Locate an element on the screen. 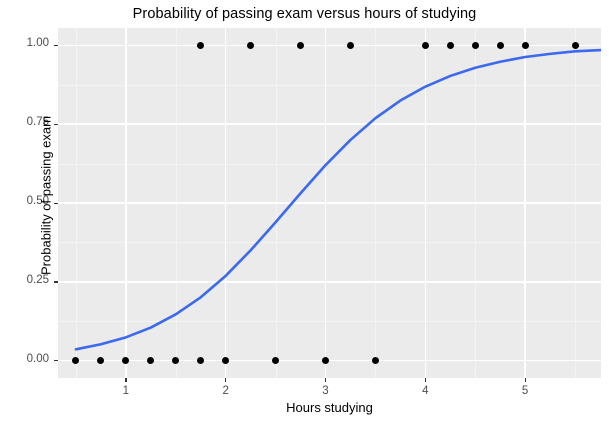 This screenshot has height=421, width=609. y-axis-tick-label: 0.00 is located at coordinates (37, 358).